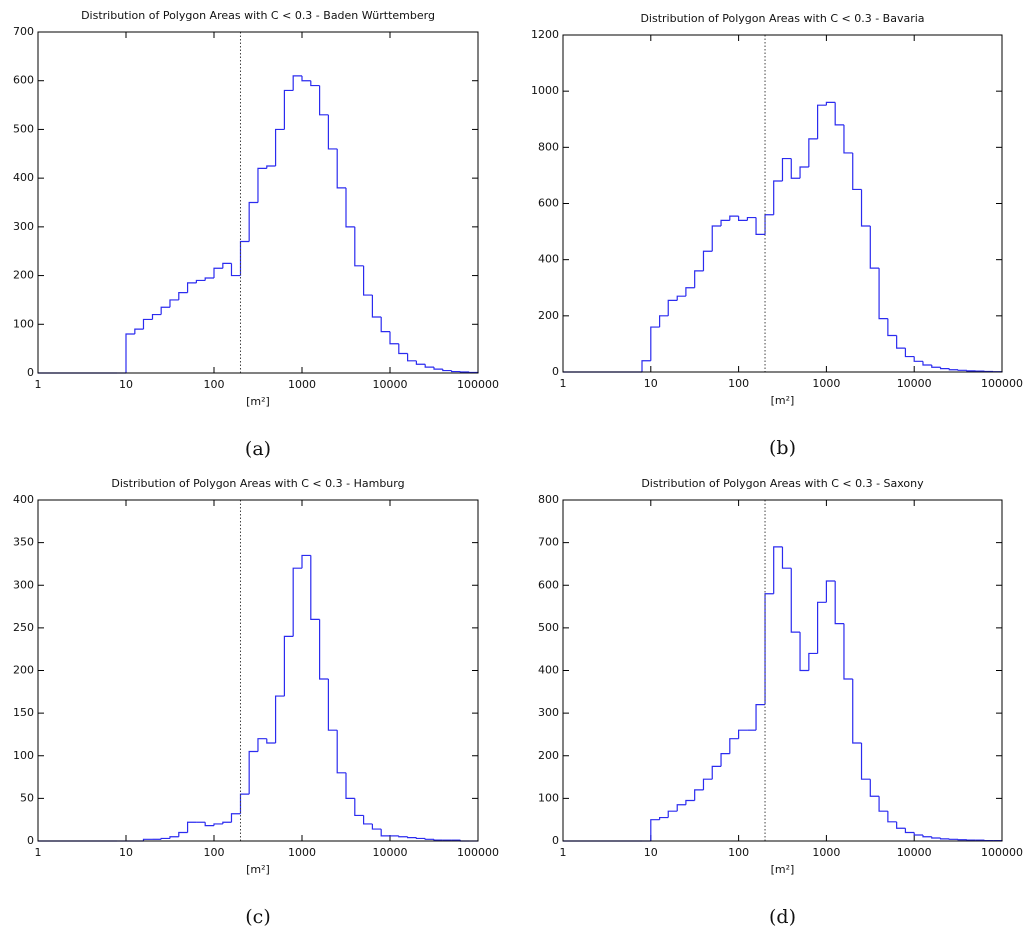 This screenshot has height=937, width=1024. What do you see at coordinates (1002, 383) in the screenshot?
I see `x-tick-label: 100000` at bounding box center [1002, 383].